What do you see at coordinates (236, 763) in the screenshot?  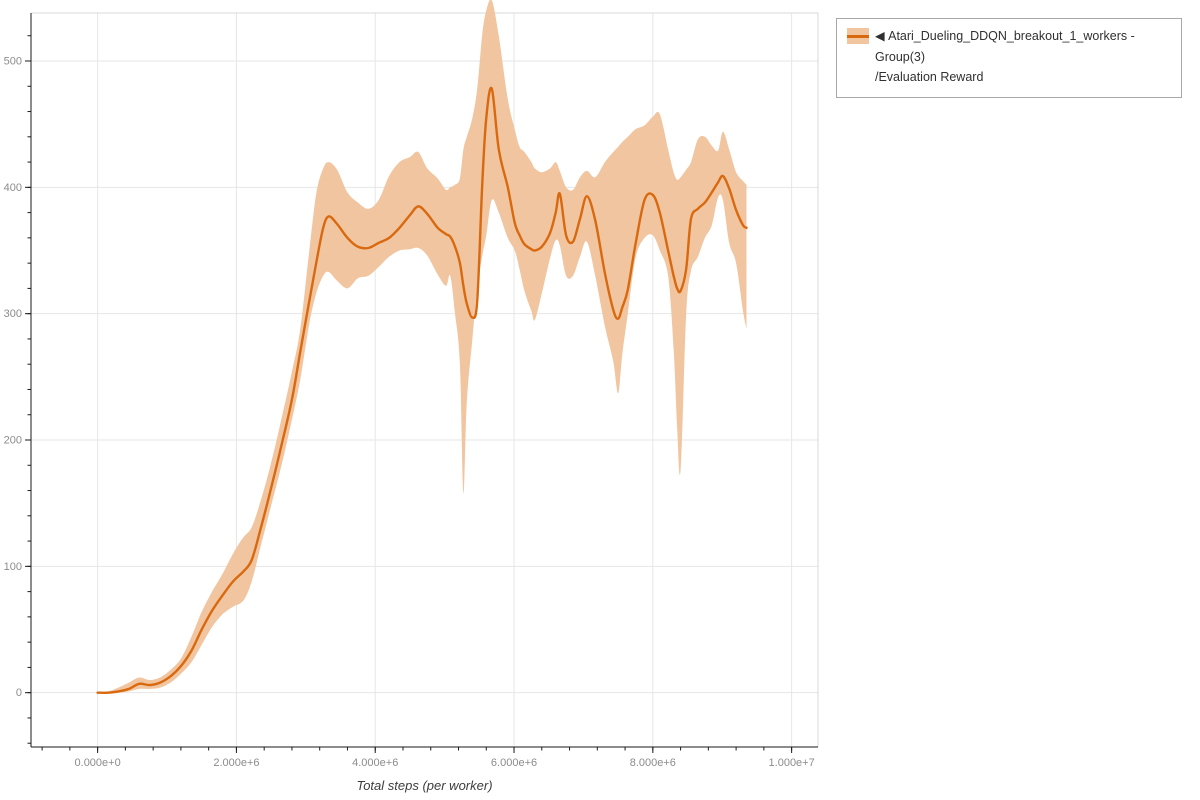 I see `x-tick-label: 2.000e+6` at bounding box center [236, 763].